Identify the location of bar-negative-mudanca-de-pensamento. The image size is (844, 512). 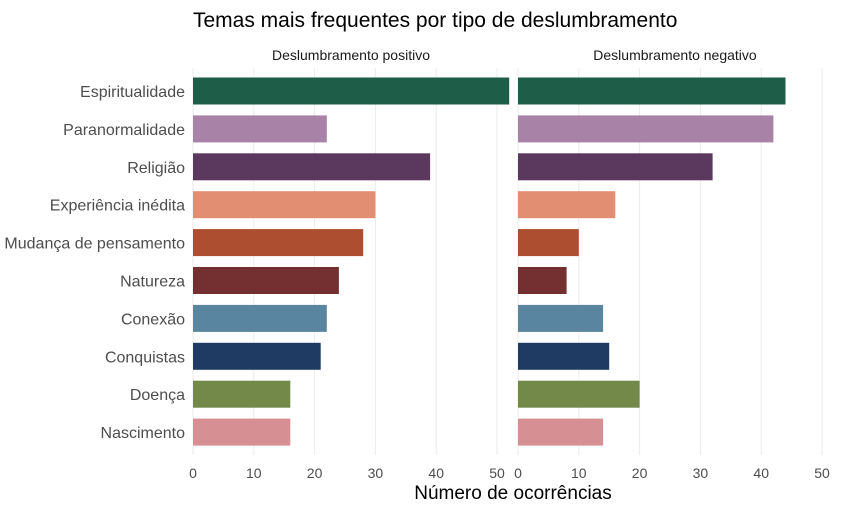
(548, 243).